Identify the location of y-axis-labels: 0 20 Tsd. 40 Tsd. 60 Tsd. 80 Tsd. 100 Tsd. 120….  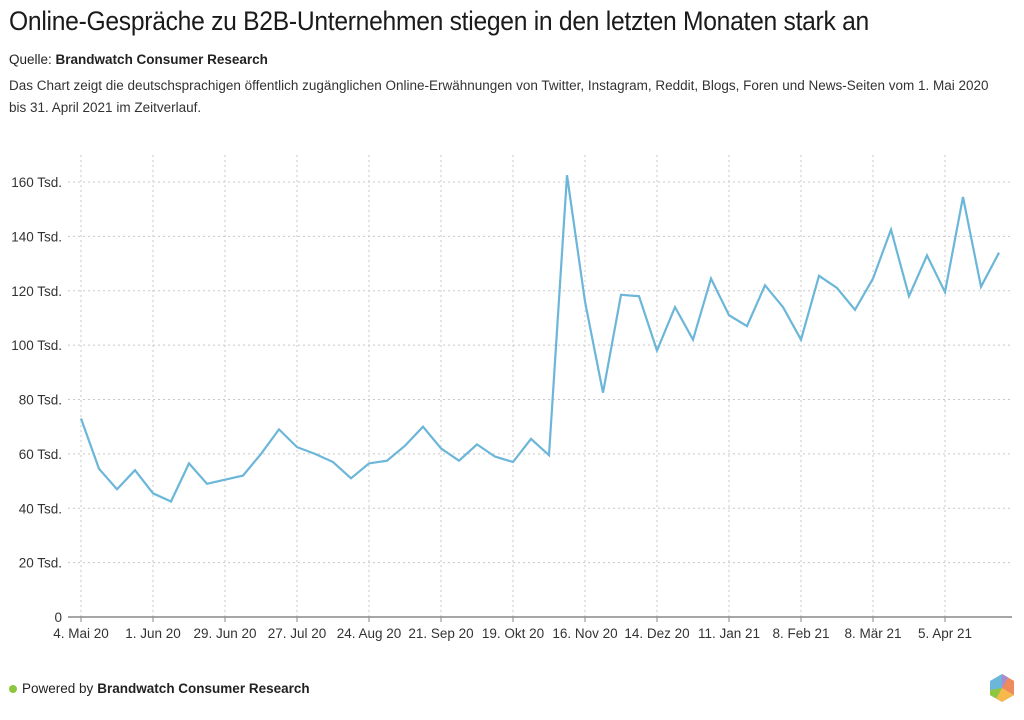
(36, 400).